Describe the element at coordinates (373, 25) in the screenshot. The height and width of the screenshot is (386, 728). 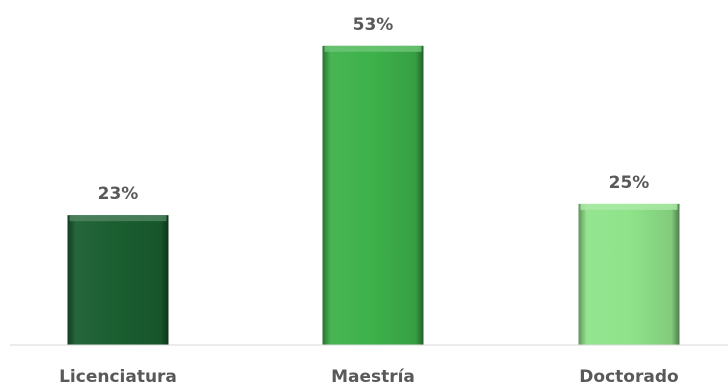
I see `data-label-maestria: 53%` at that location.